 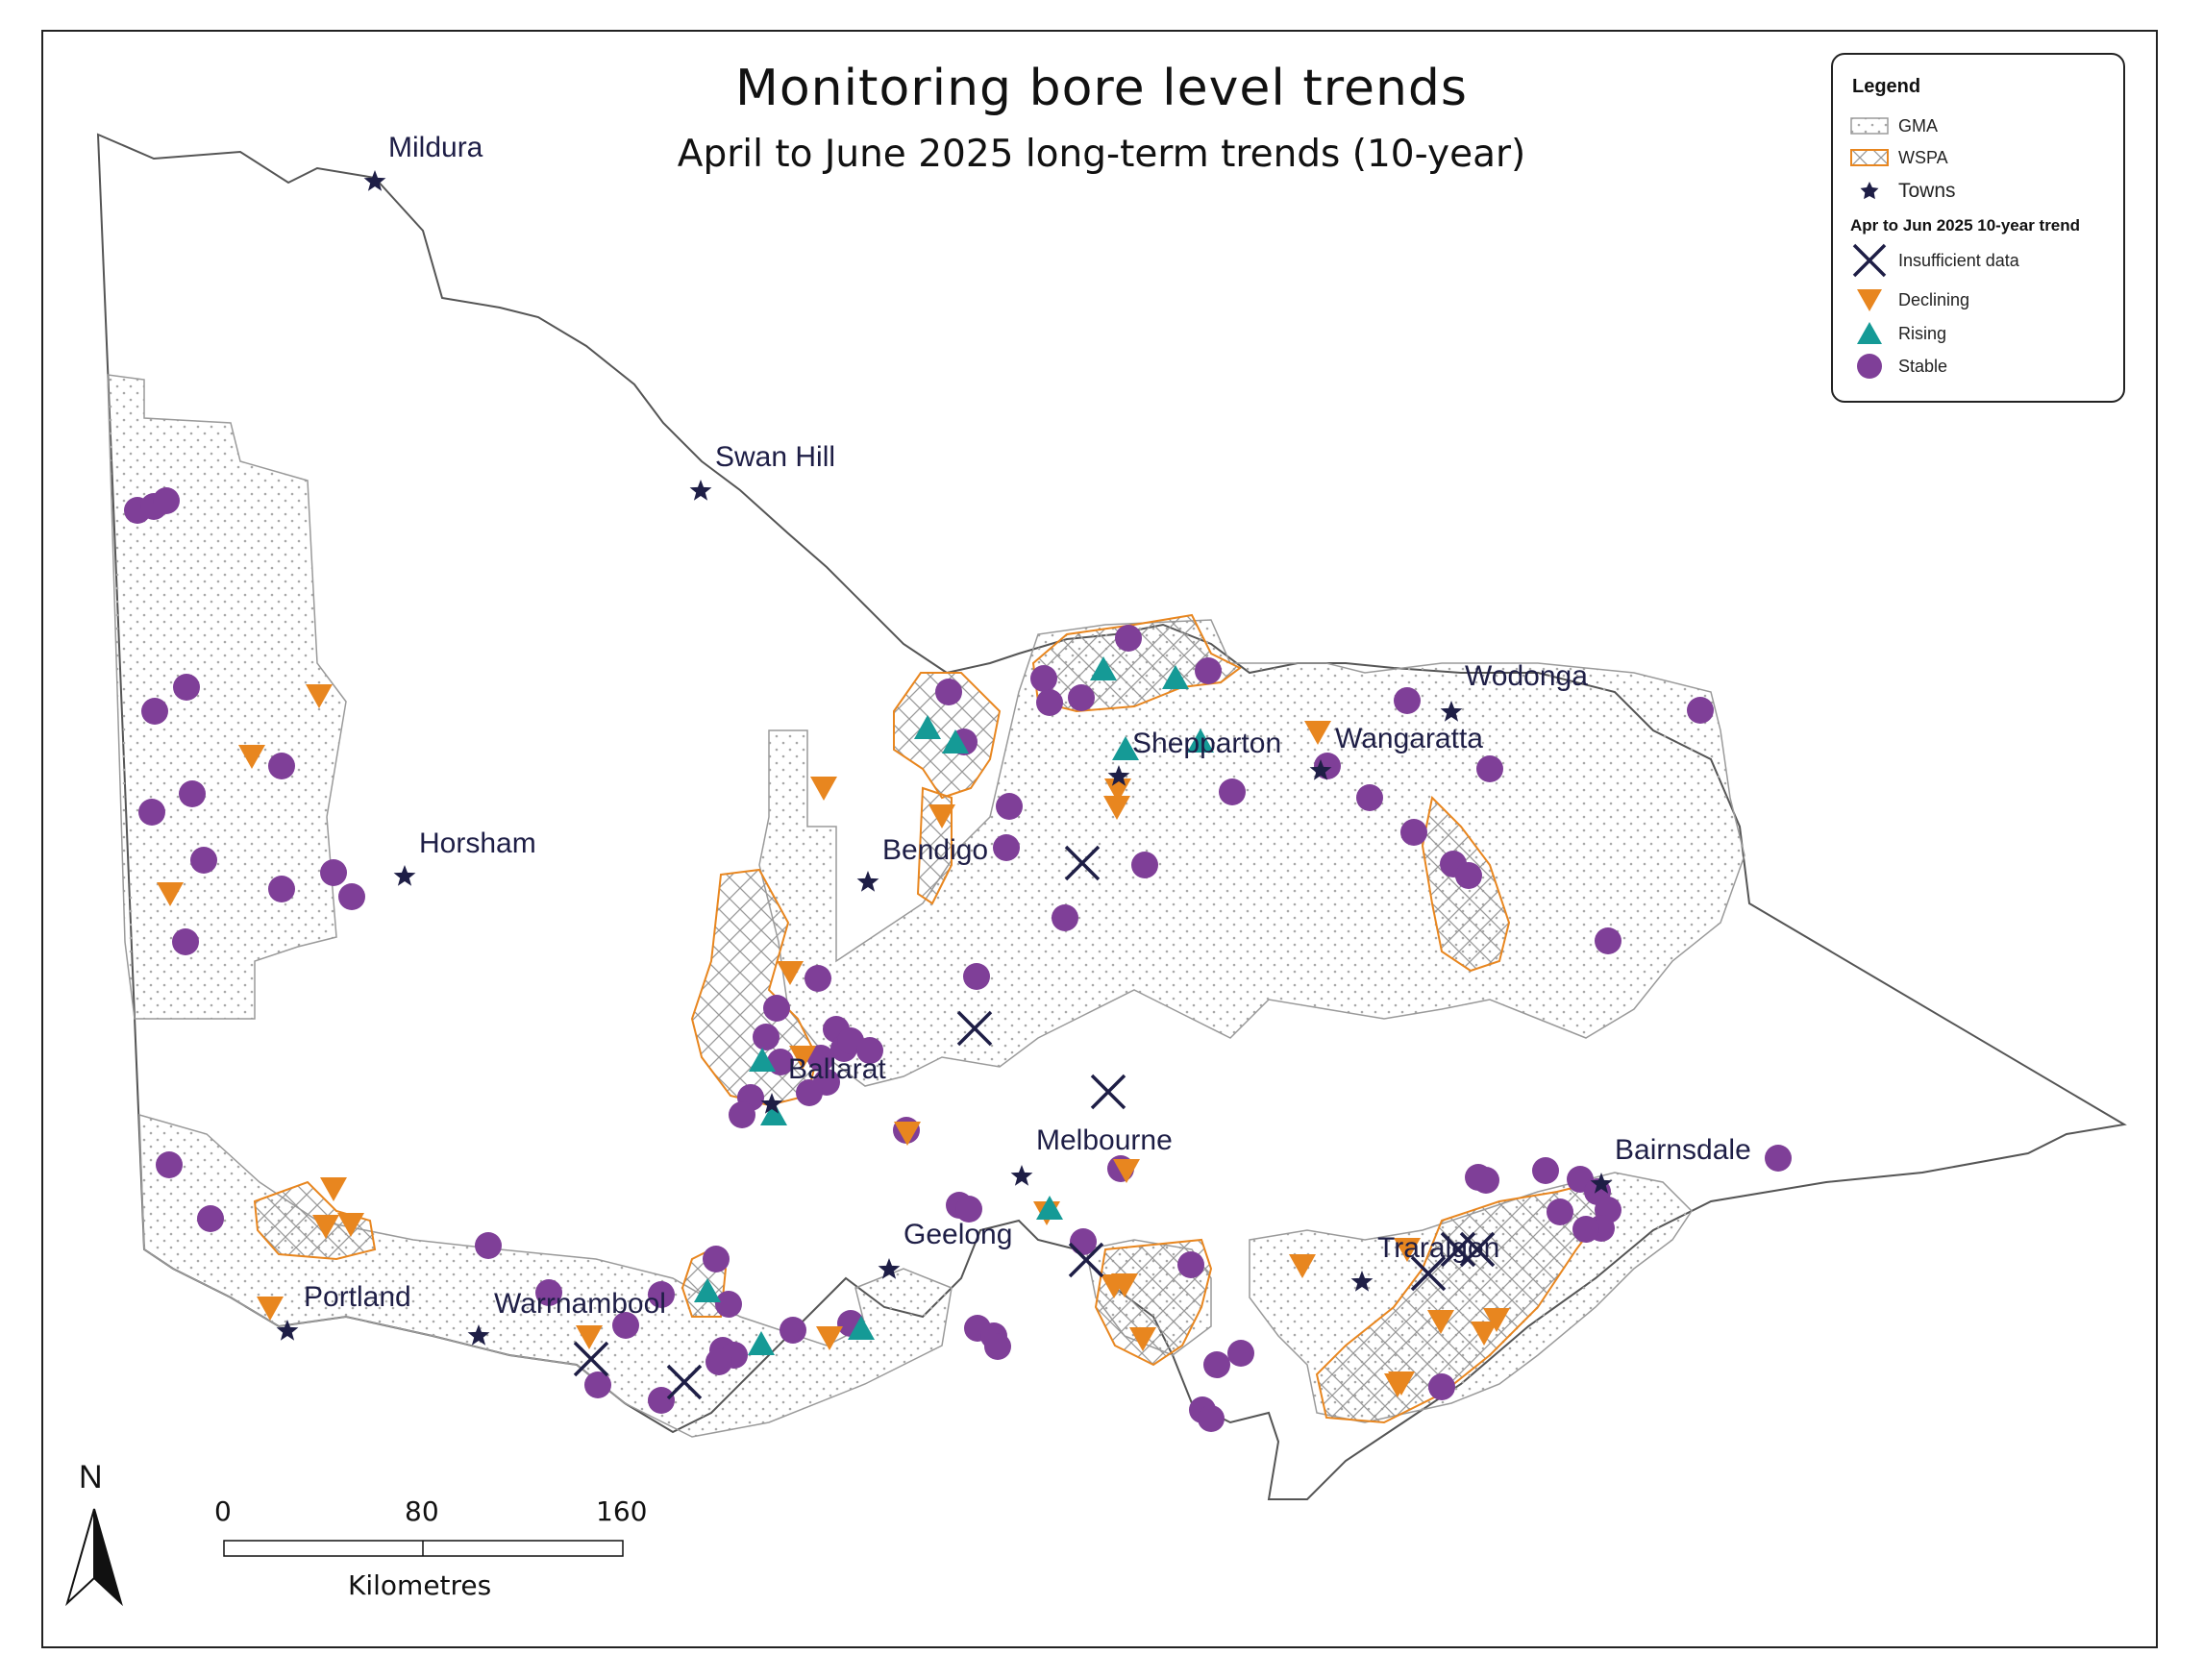 I want to click on legend-wspa-label: WSPA, so click(x=1923, y=157).